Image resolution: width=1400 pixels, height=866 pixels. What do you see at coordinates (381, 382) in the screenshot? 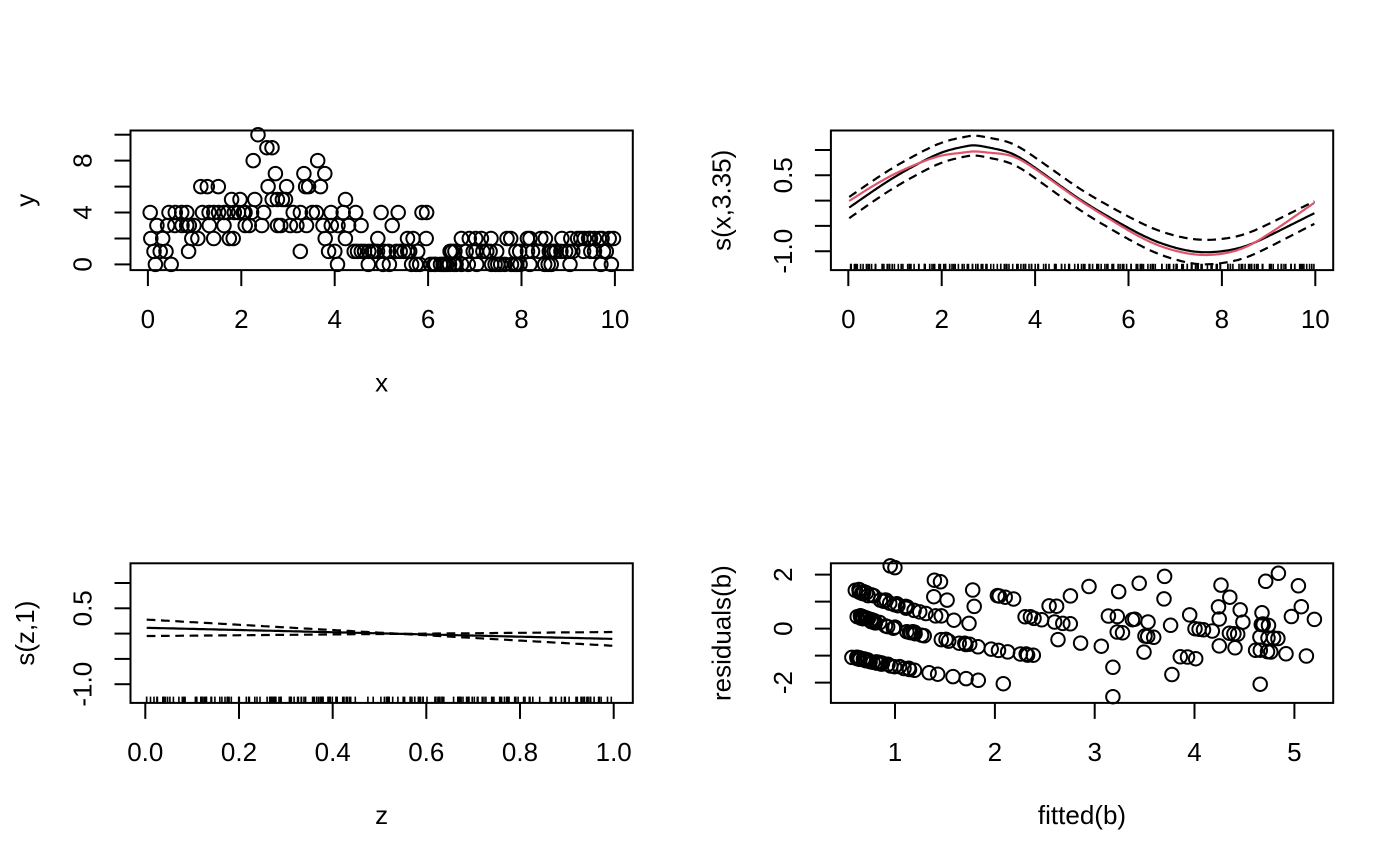
I see `svg-text: x` at bounding box center [381, 382].